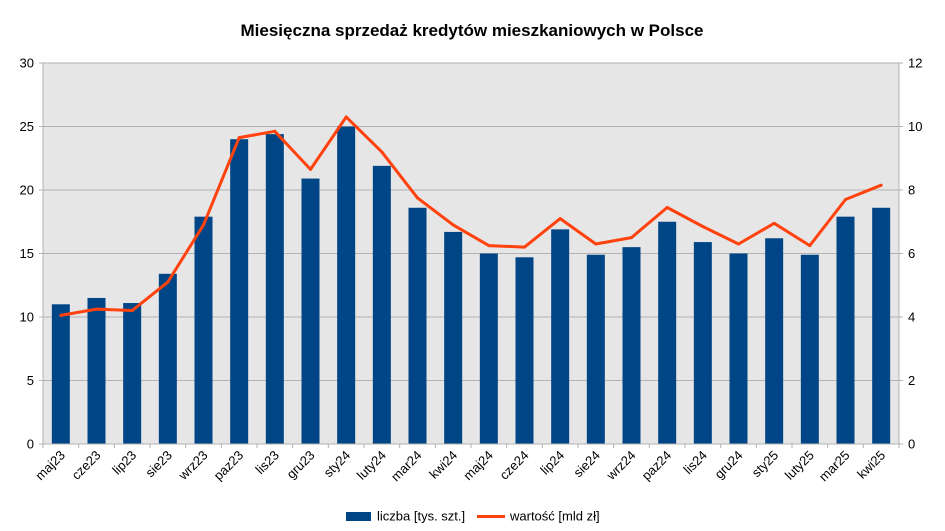  What do you see at coordinates (443, 465) in the screenshot?
I see `x-tick-kwi24: kwi24` at bounding box center [443, 465].